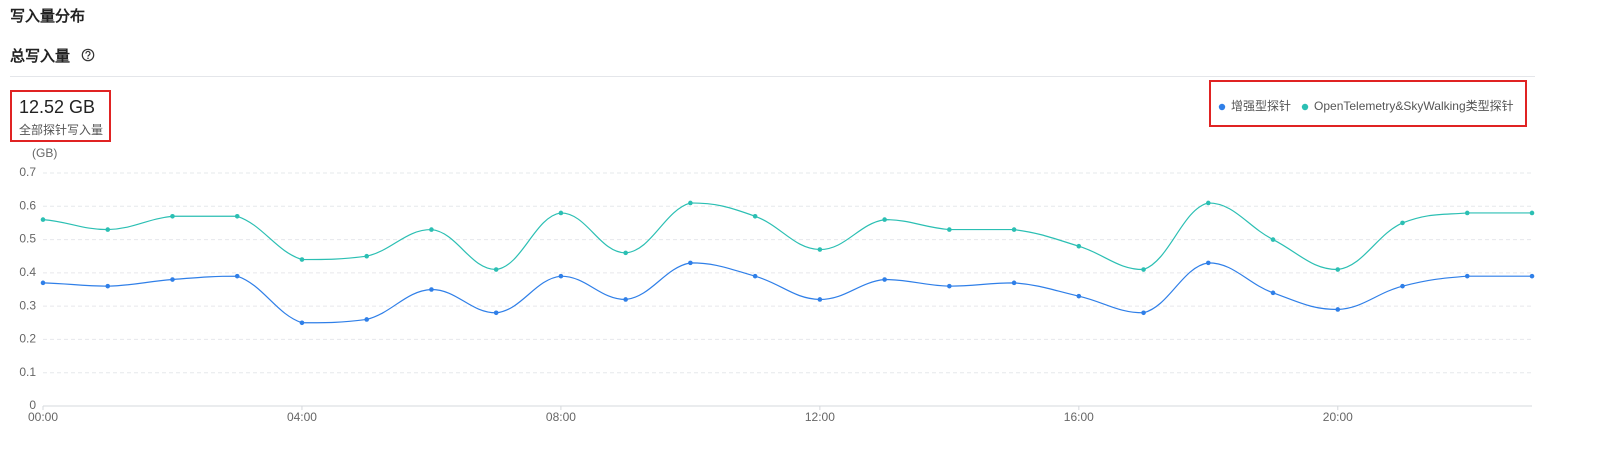 The height and width of the screenshot is (453, 1615). What do you see at coordinates (40, 56) in the screenshot?
I see `section-title: 总写入量` at bounding box center [40, 56].